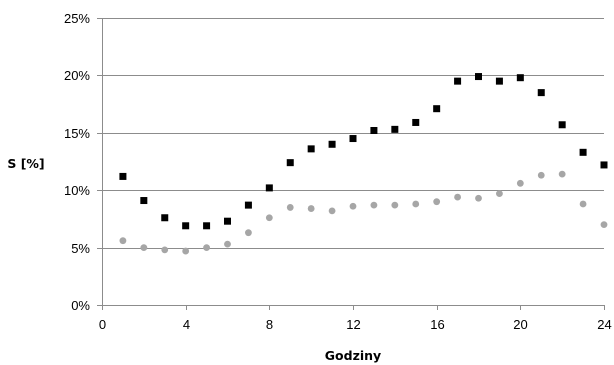  Describe the element at coordinates (77, 75) in the screenshot. I see `y-tick-label: 20%` at that location.